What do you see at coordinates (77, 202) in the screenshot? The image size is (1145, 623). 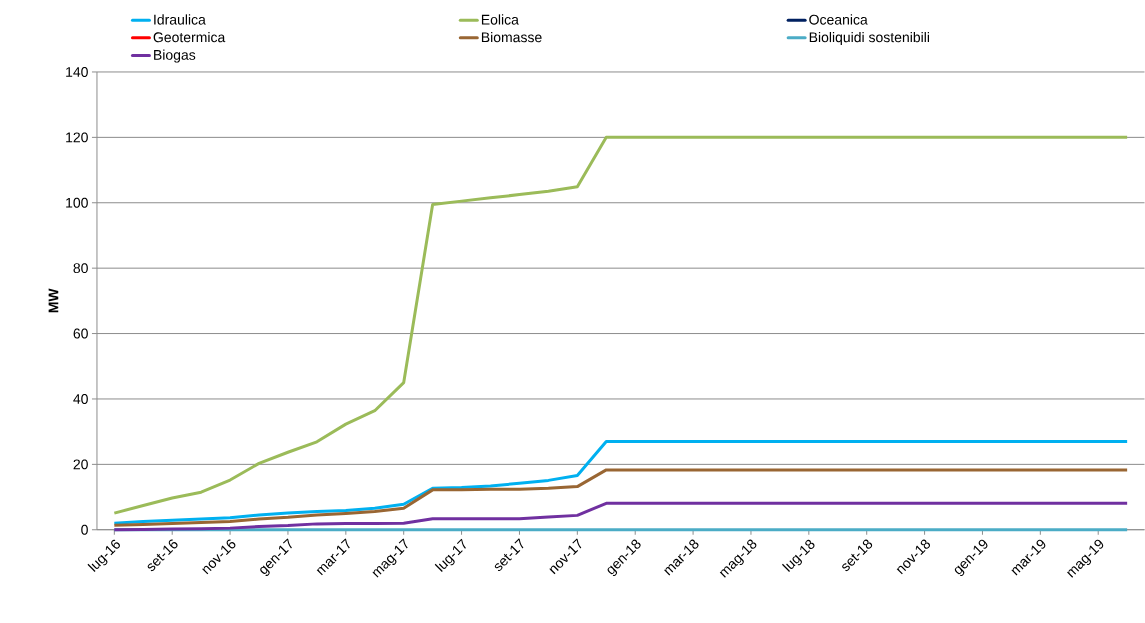 I see `y-tick-label: 100` at bounding box center [77, 202].